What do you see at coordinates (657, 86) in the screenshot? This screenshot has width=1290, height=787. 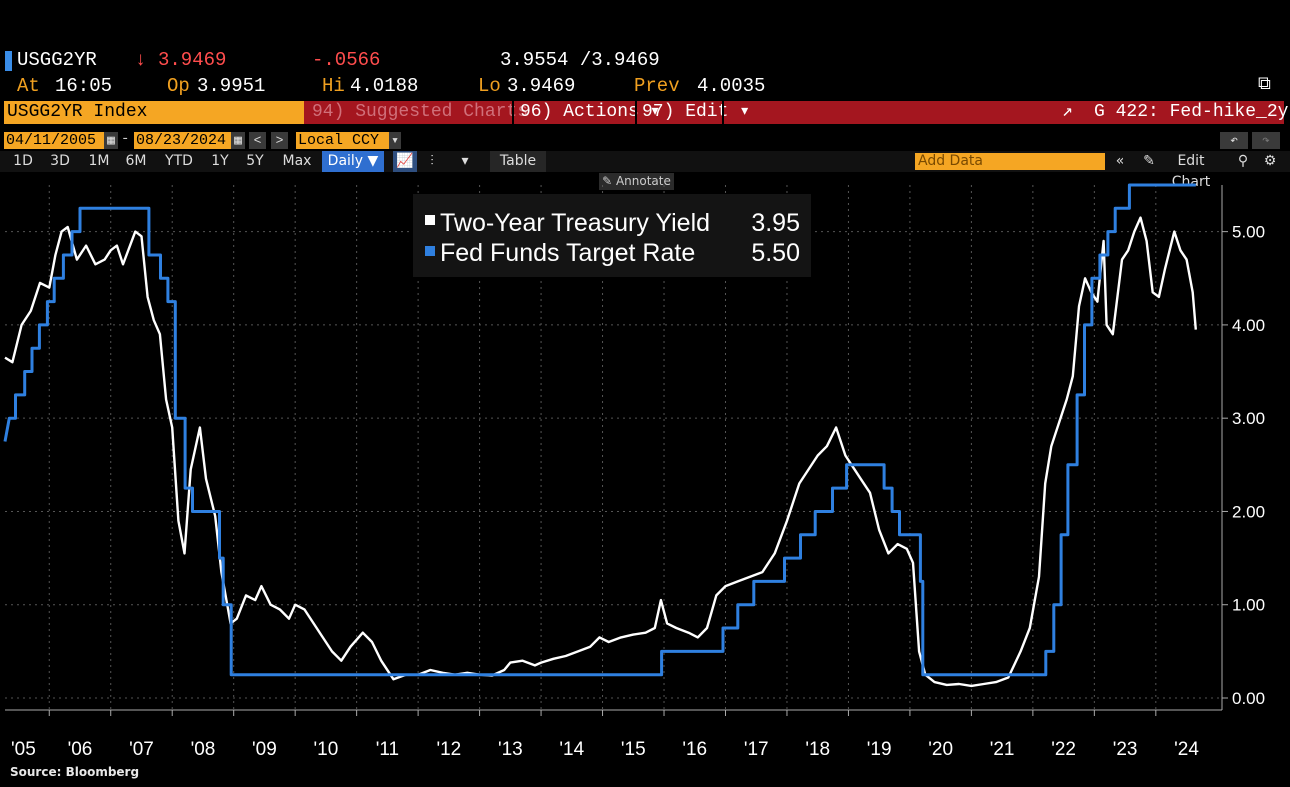 I see `prev-label: Prev` at bounding box center [657, 86].